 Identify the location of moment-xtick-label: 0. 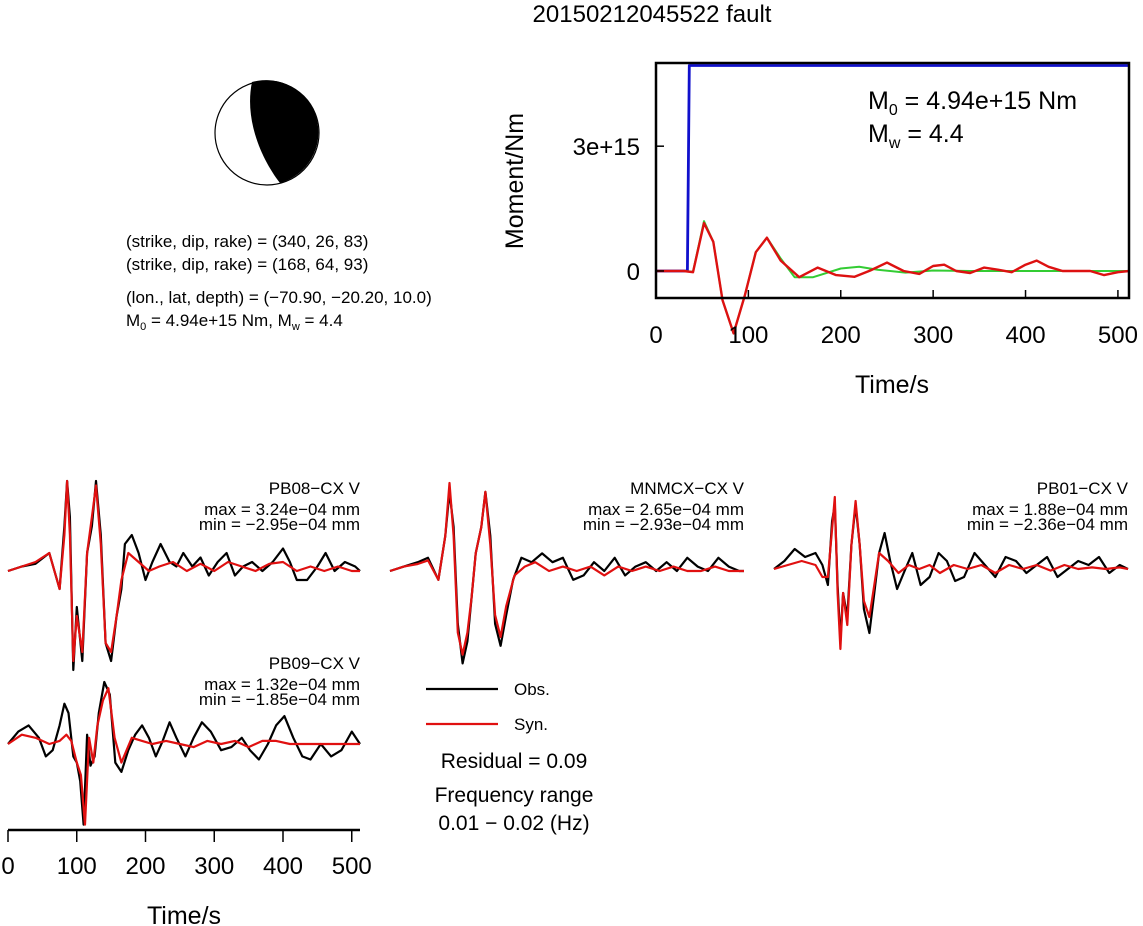
(655, 335).